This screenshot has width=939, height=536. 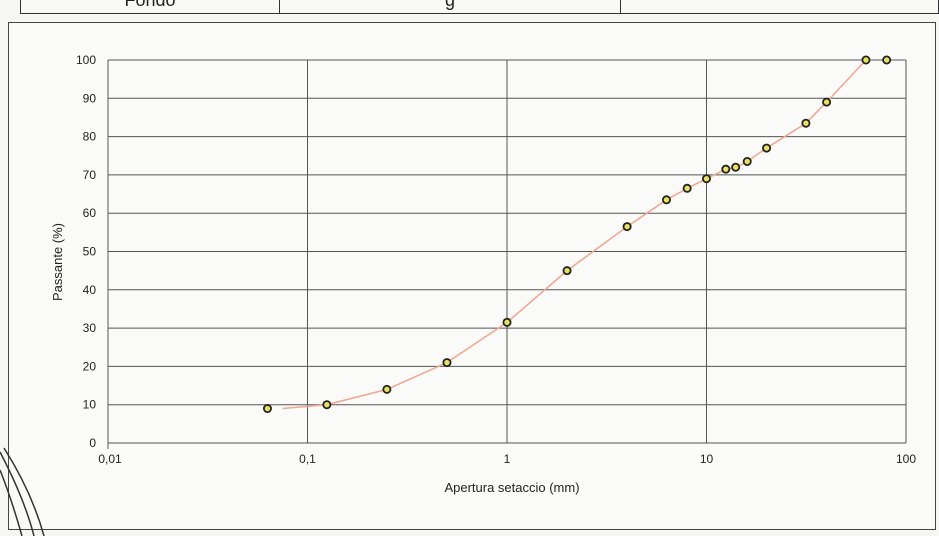 What do you see at coordinates (90, 137) in the screenshot?
I see `y-tick-label: 80` at bounding box center [90, 137].